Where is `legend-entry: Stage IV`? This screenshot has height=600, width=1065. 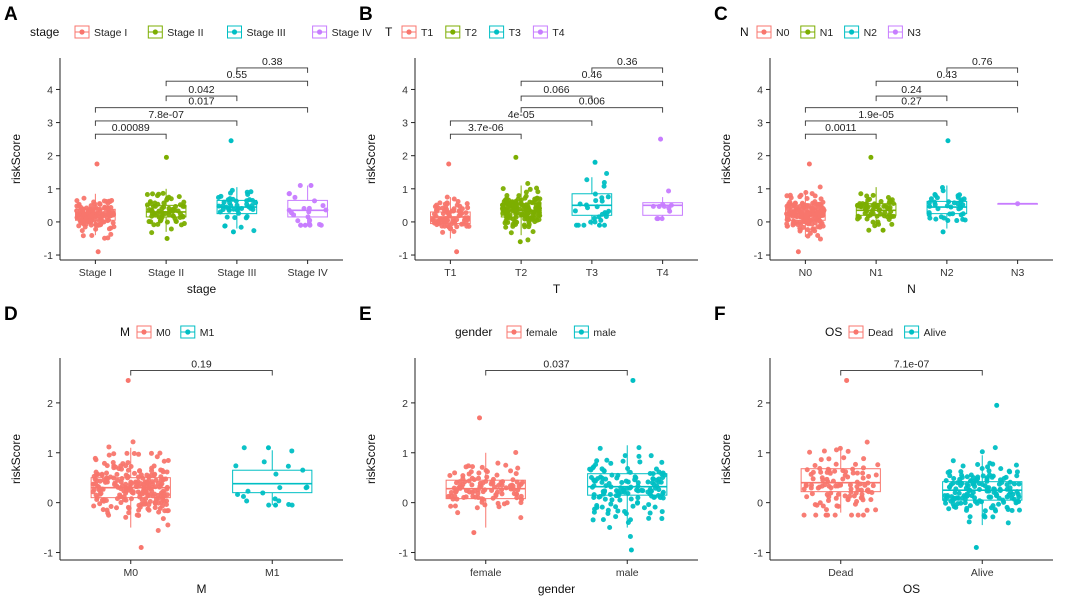 legend-entry: Stage IV is located at coordinates (352, 33).